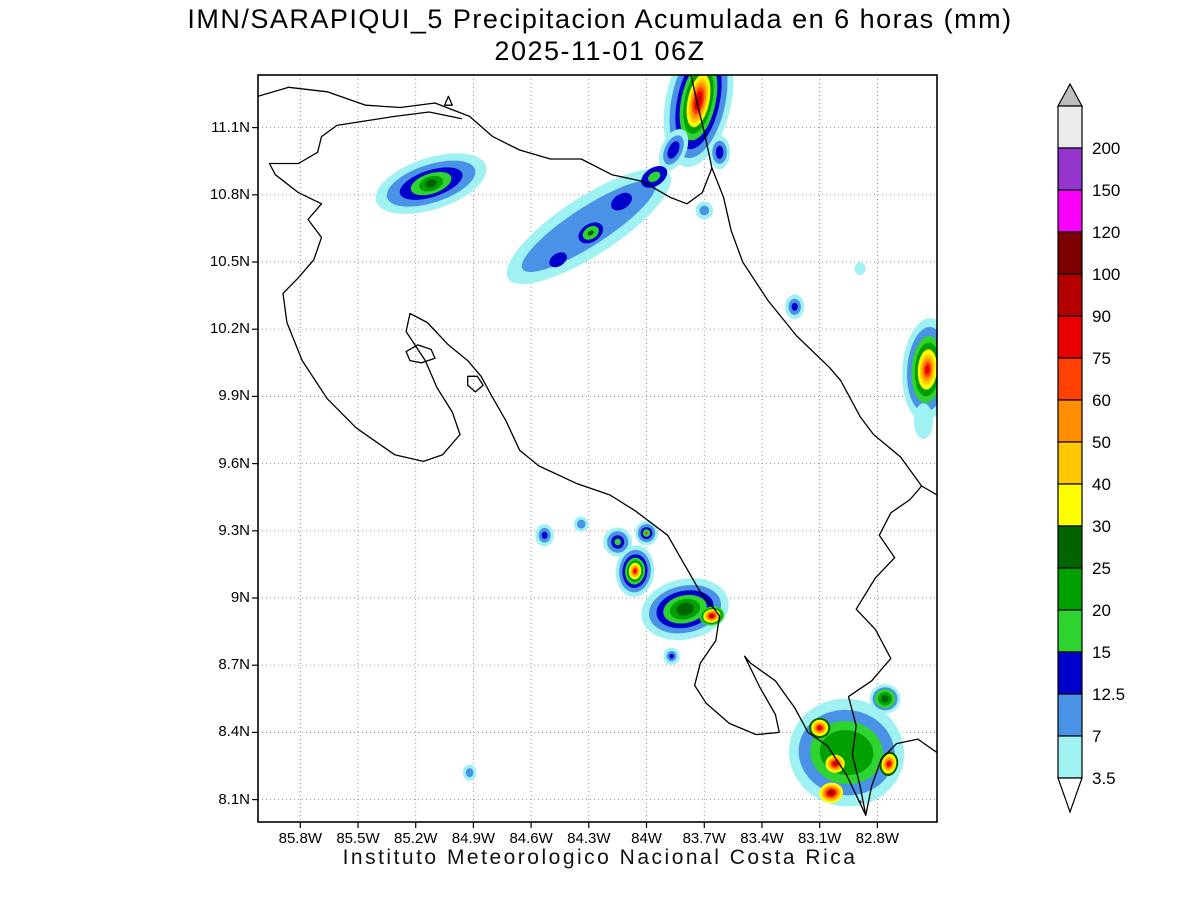  I want to click on lat-tick-label: 8.4N, so click(234, 732).